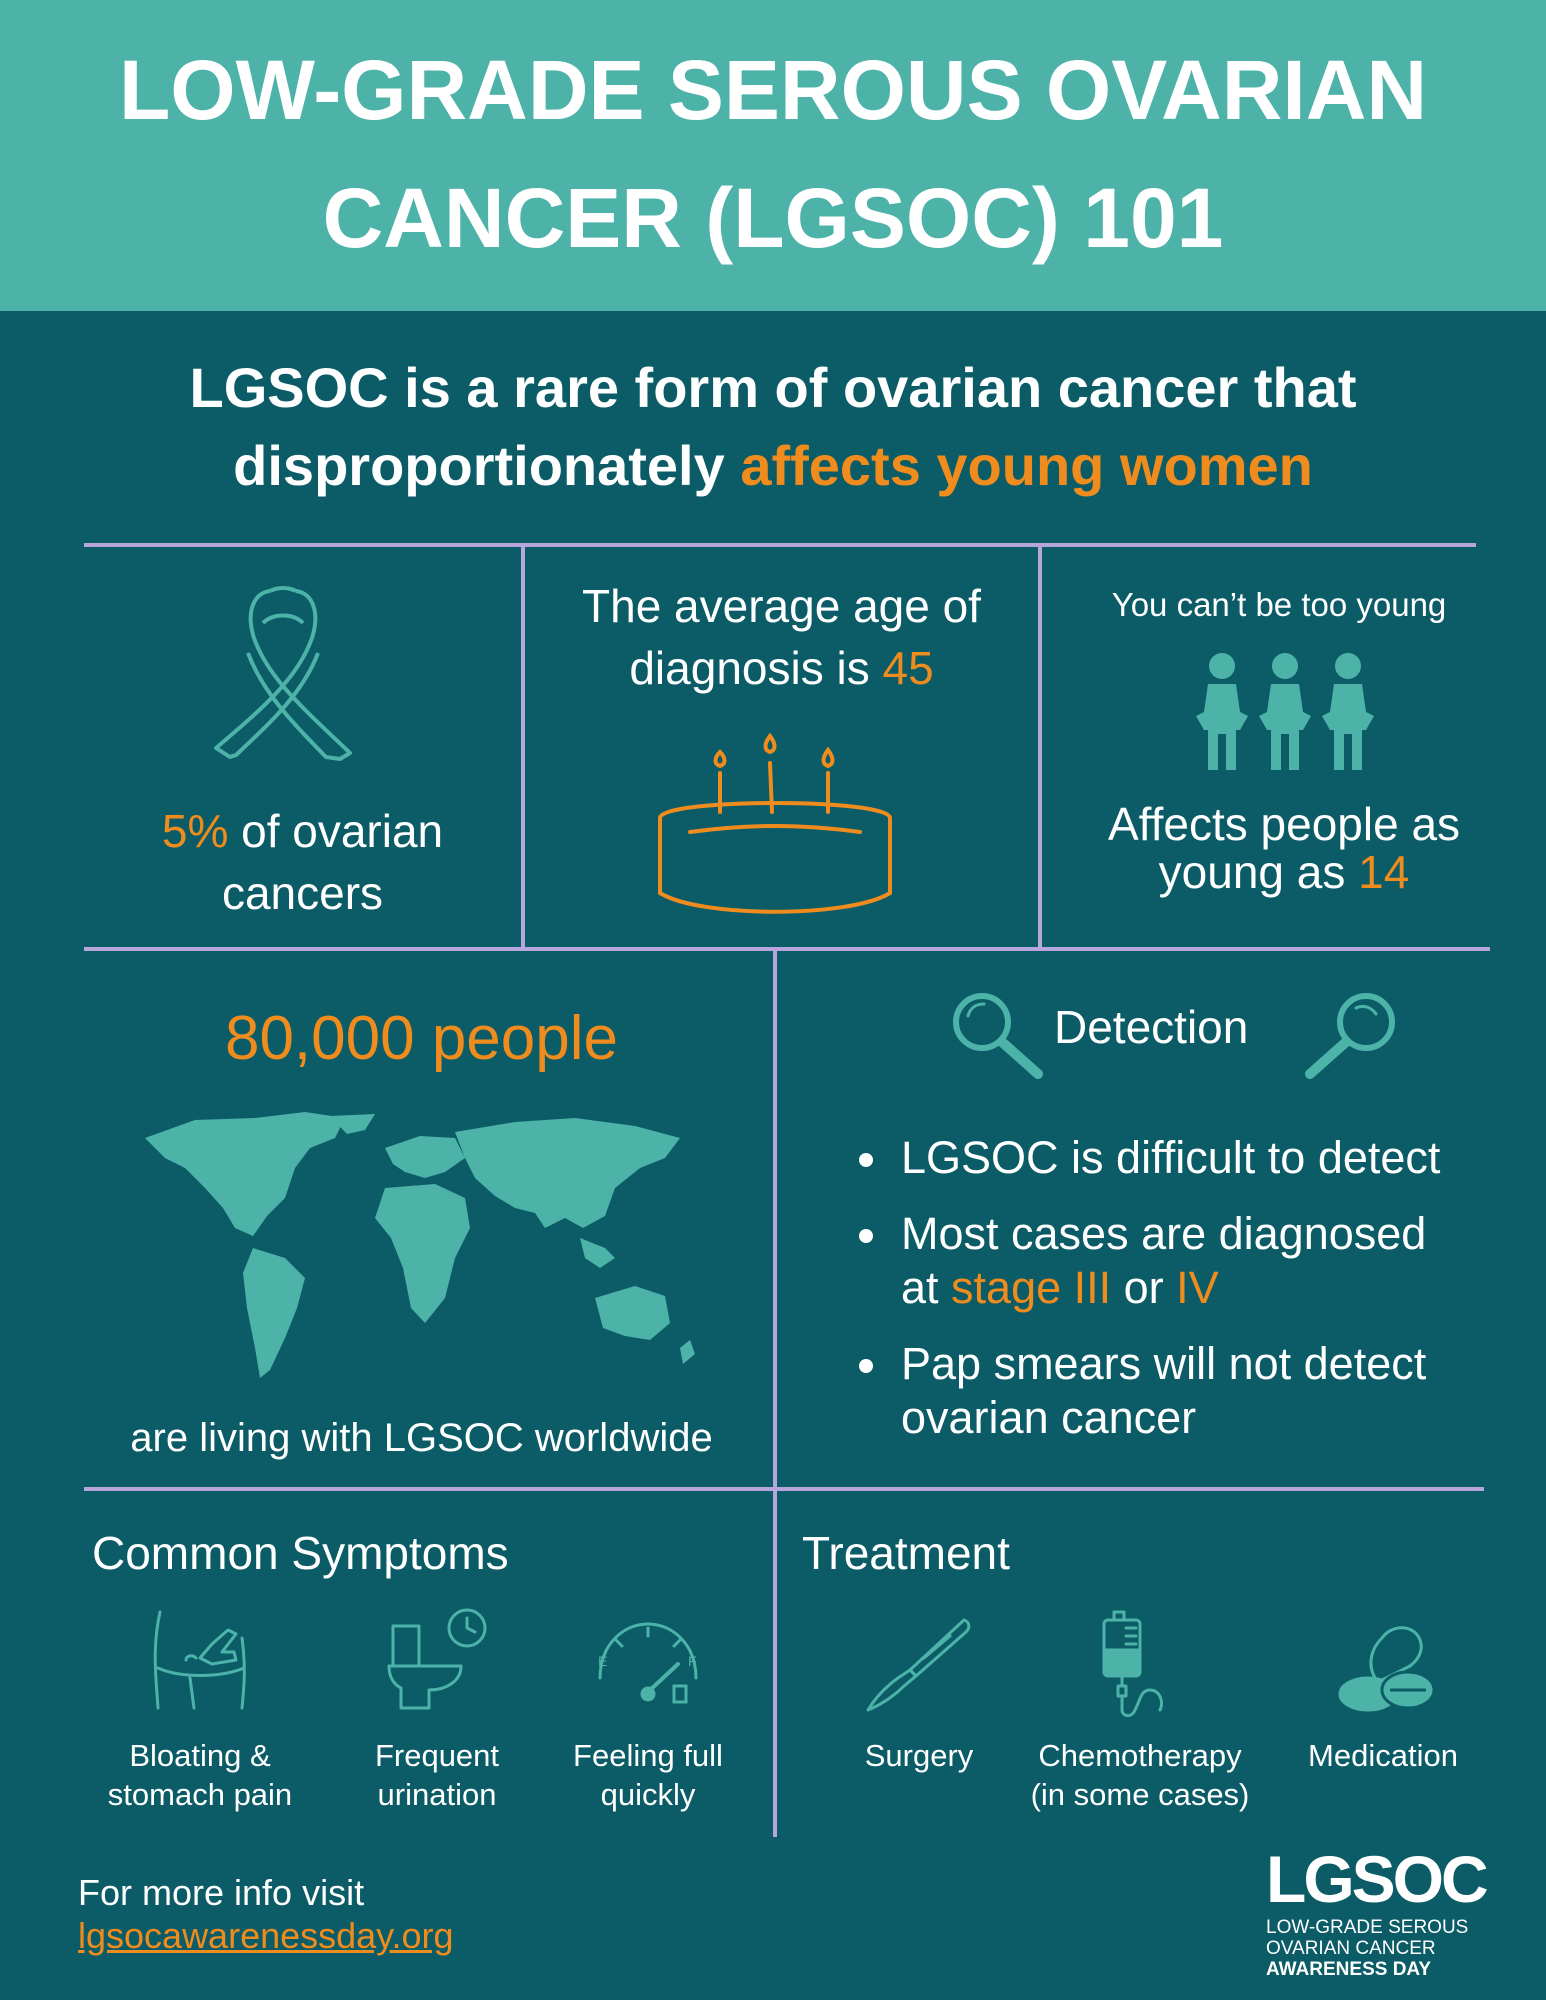  What do you see at coordinates (1349, 1969) in the screenshot?
I see `logo-line3: AWARENESS DAY` at bounding box center [1349, 1969].